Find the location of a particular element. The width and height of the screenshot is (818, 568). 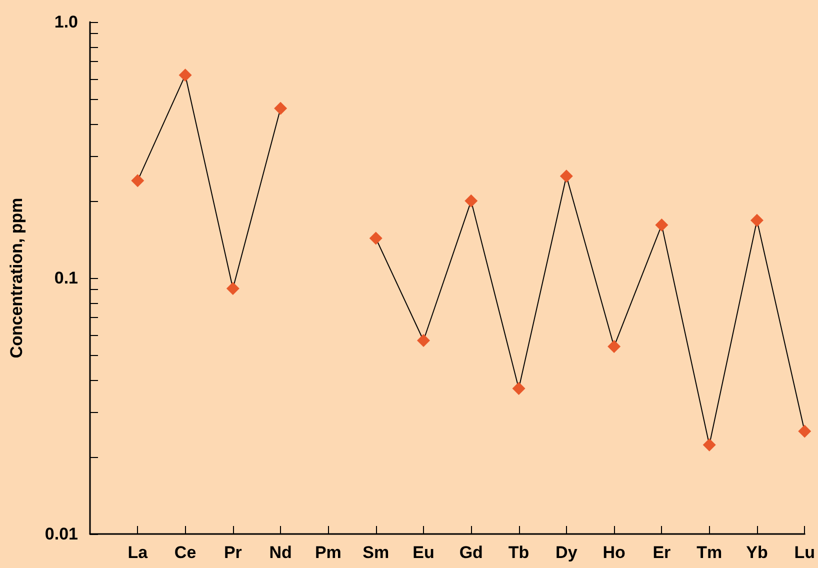

x-tick-label: La is located at coordinates (138, 552).